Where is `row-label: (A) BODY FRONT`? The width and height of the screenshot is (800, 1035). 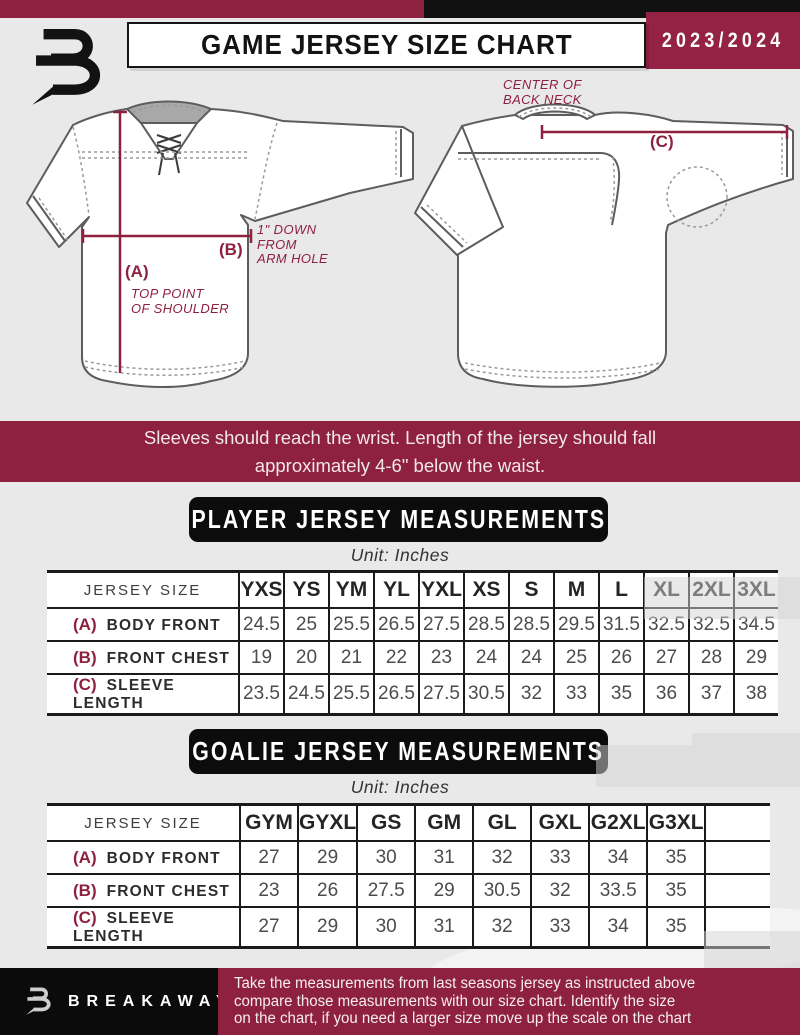
row-label: (A) BODY FRONT is located at coordinates (144, 857).